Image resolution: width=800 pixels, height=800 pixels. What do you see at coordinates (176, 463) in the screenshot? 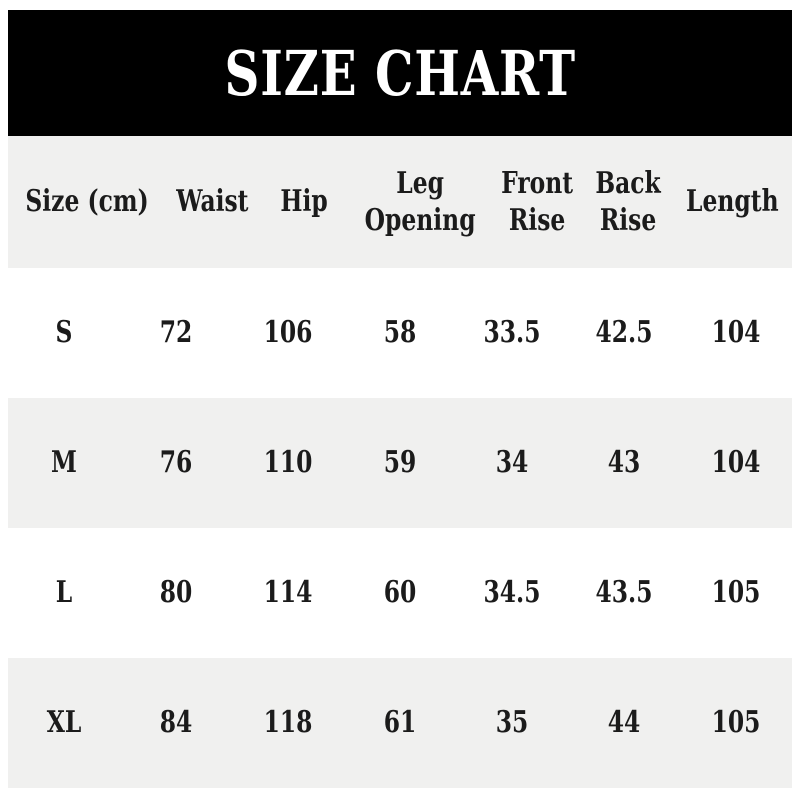
I see `value-cell-waist: 76` at bounding box center [176, 463].